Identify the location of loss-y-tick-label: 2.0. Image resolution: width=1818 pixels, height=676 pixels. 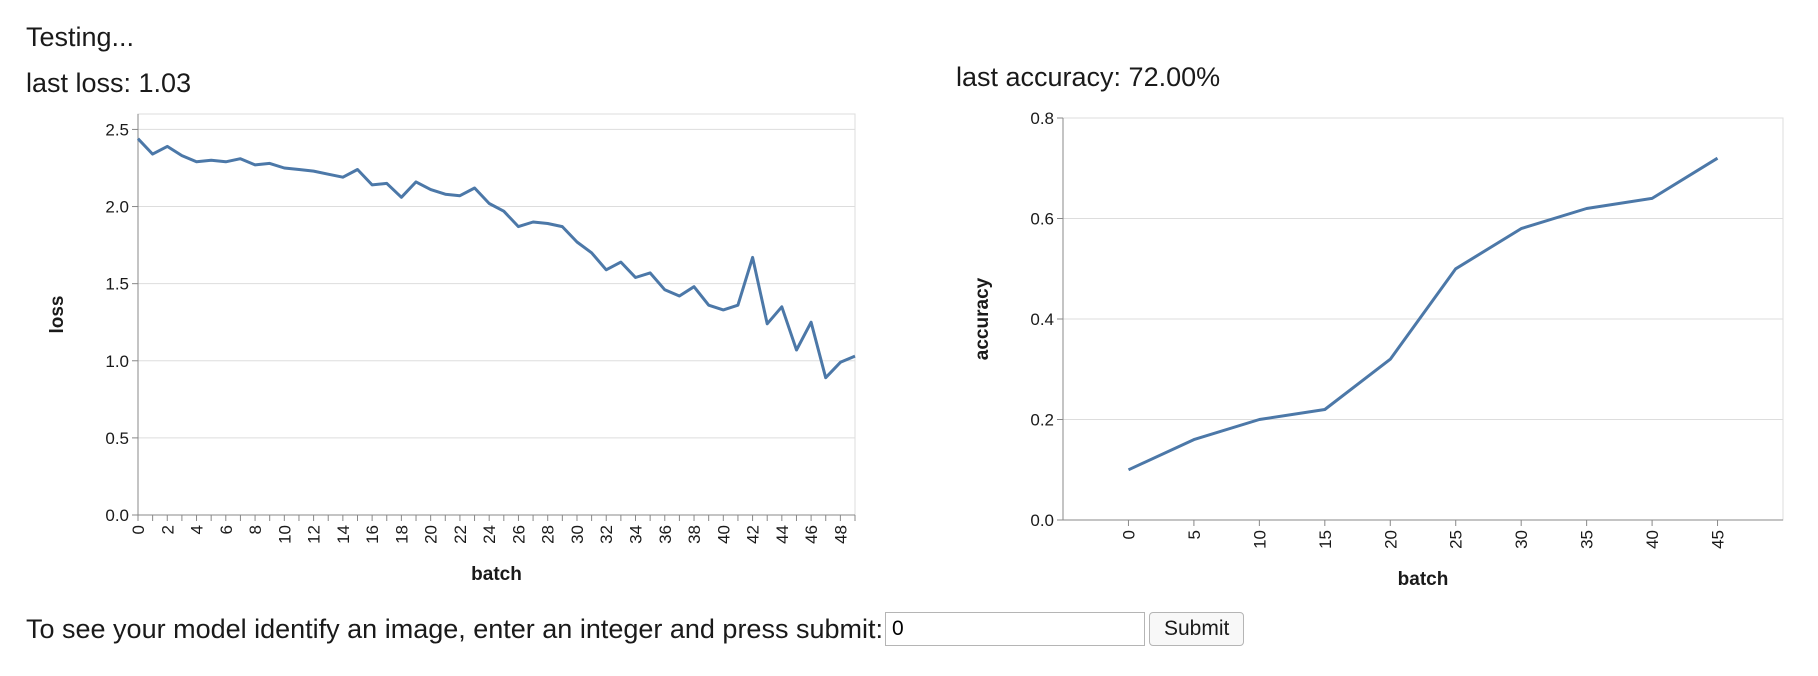
(117, 207).